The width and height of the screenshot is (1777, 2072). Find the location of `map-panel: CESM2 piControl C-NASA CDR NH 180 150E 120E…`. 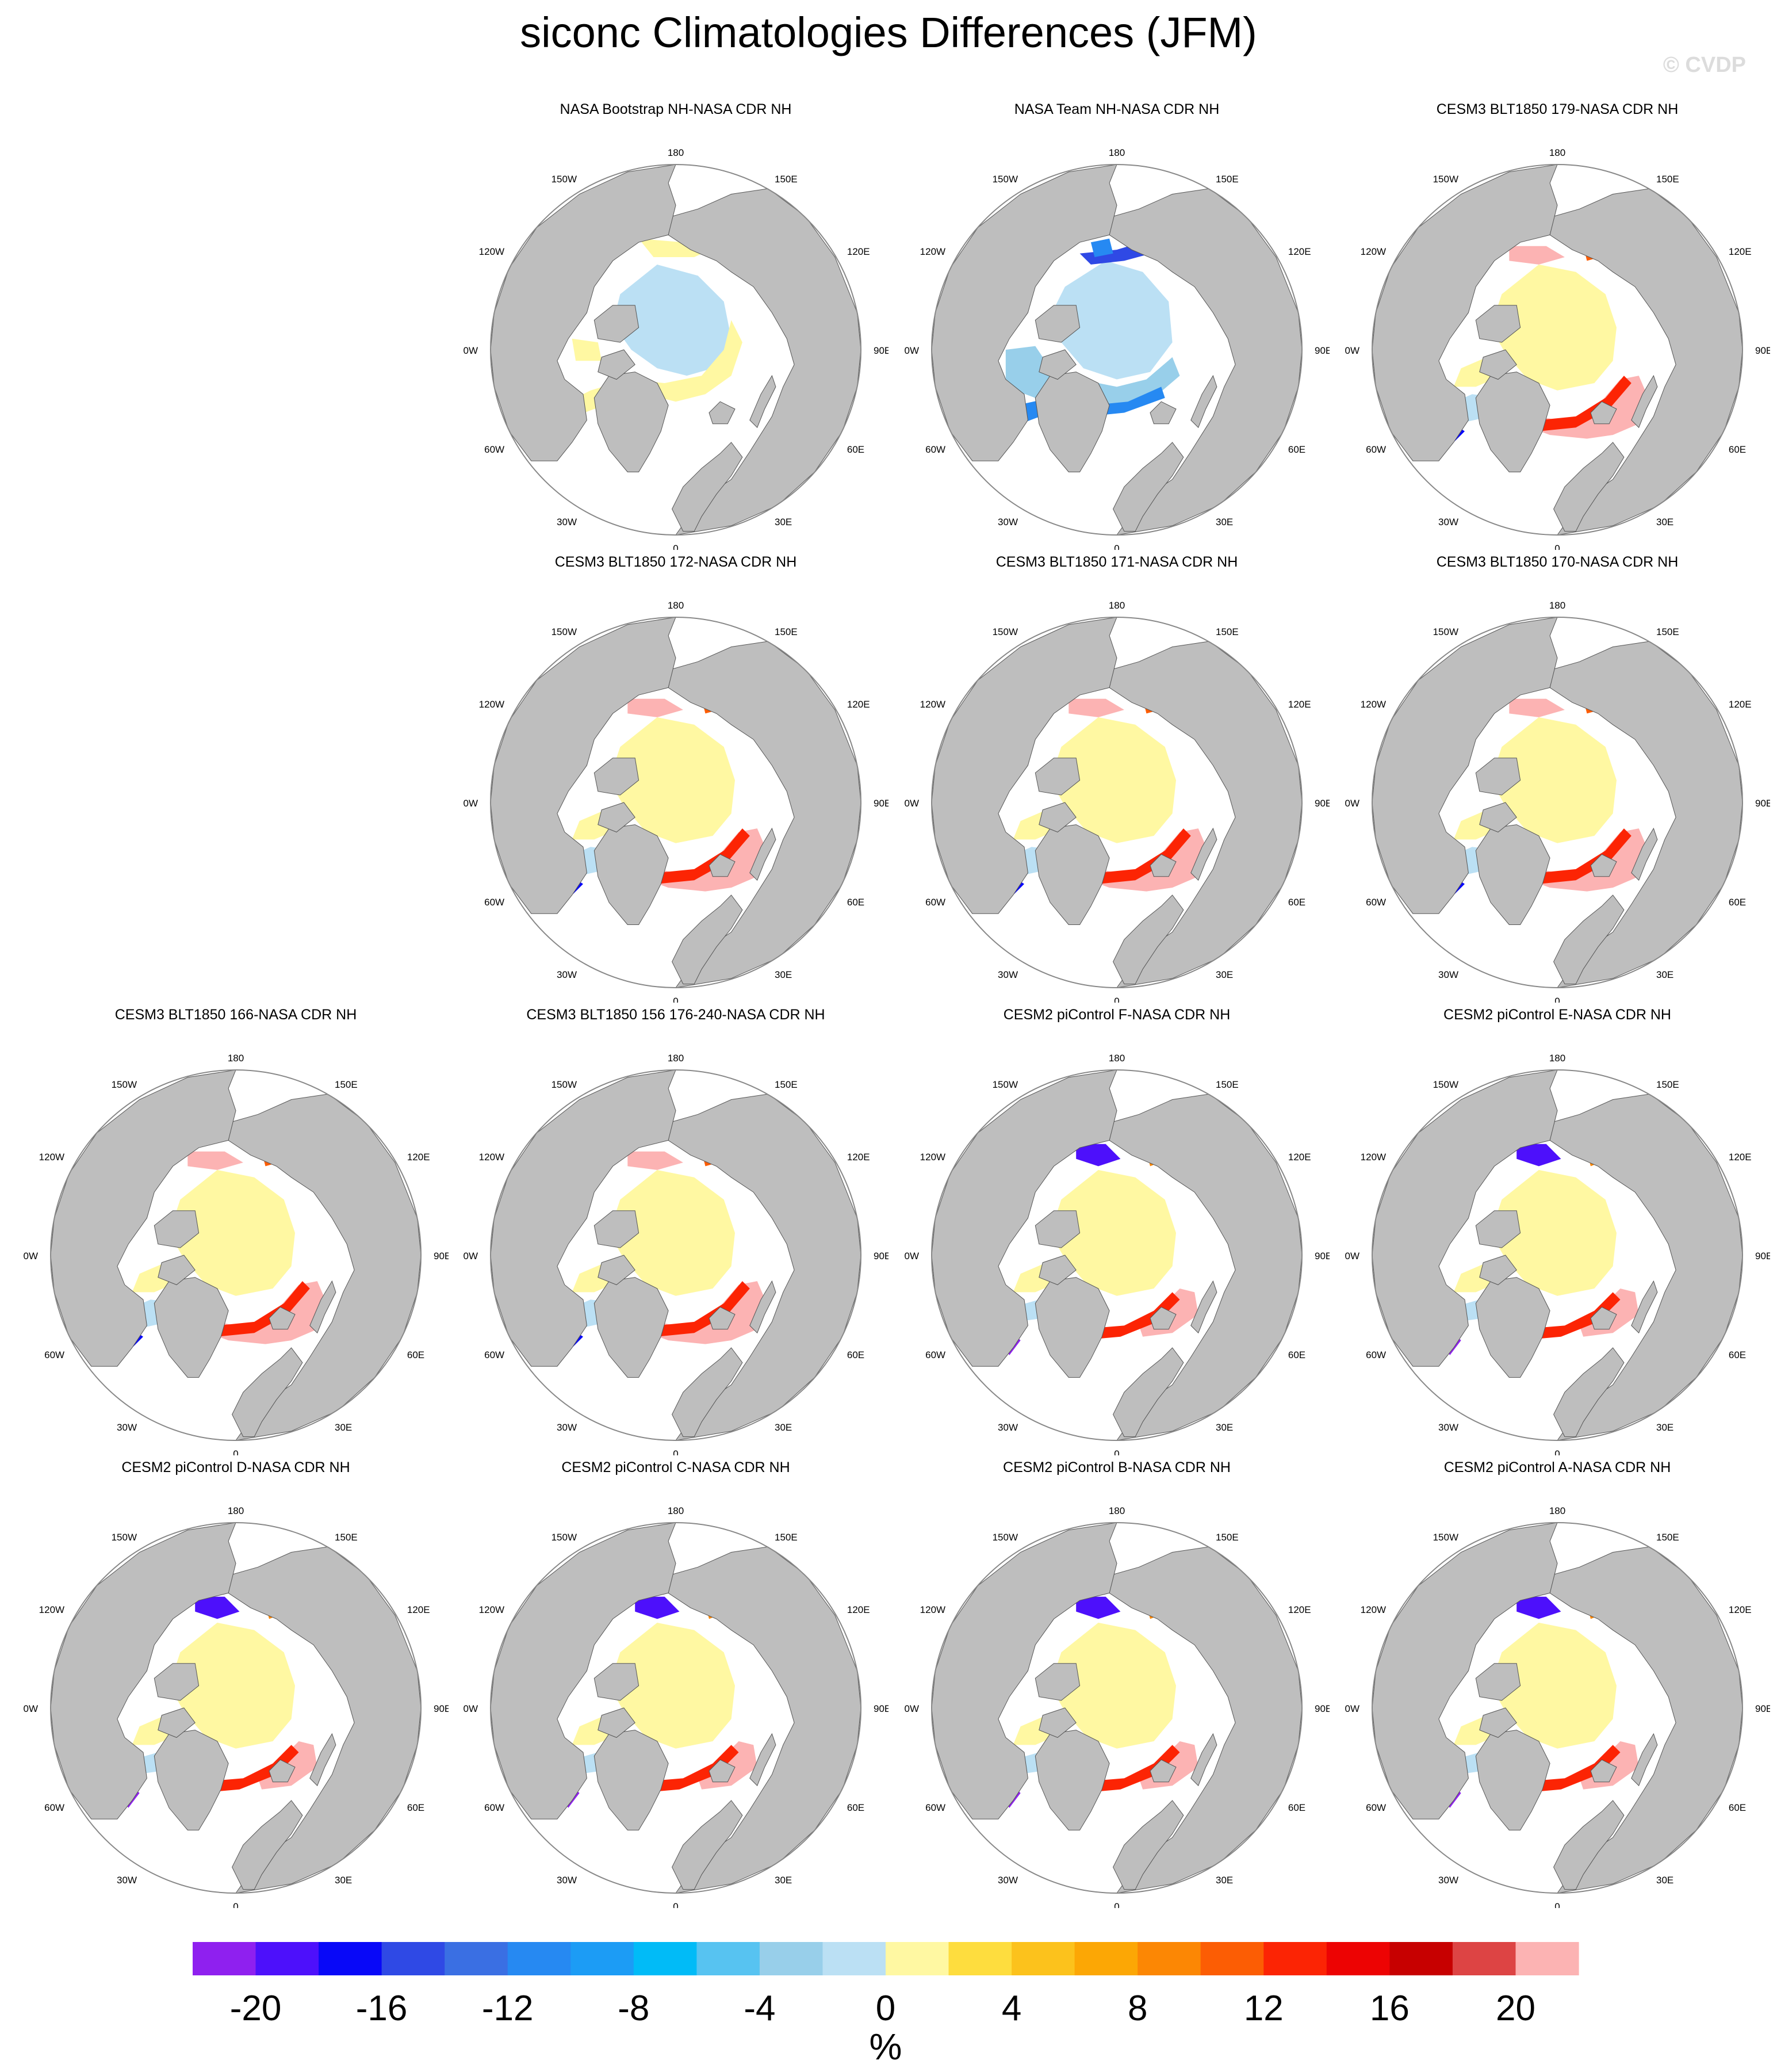

map-panel: CESM2 piControl C-NASA CDR NH 180 150E 120E… is located at coordinates (675, 1684).